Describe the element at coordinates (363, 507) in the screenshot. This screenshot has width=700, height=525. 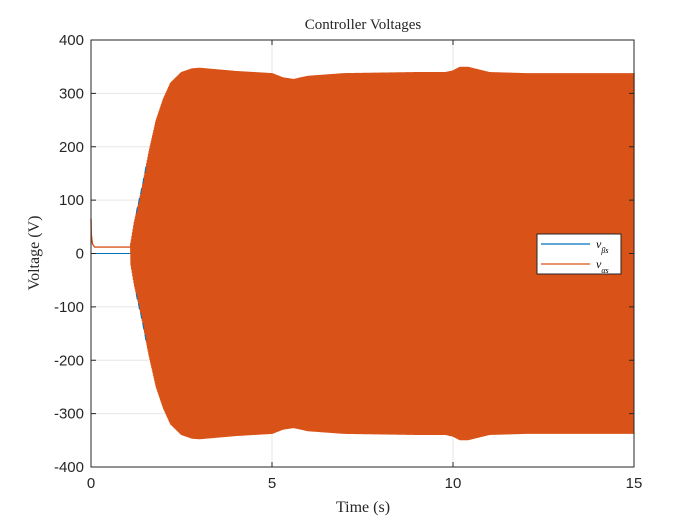
I see `x-axis-label: Time (s)` at that location.